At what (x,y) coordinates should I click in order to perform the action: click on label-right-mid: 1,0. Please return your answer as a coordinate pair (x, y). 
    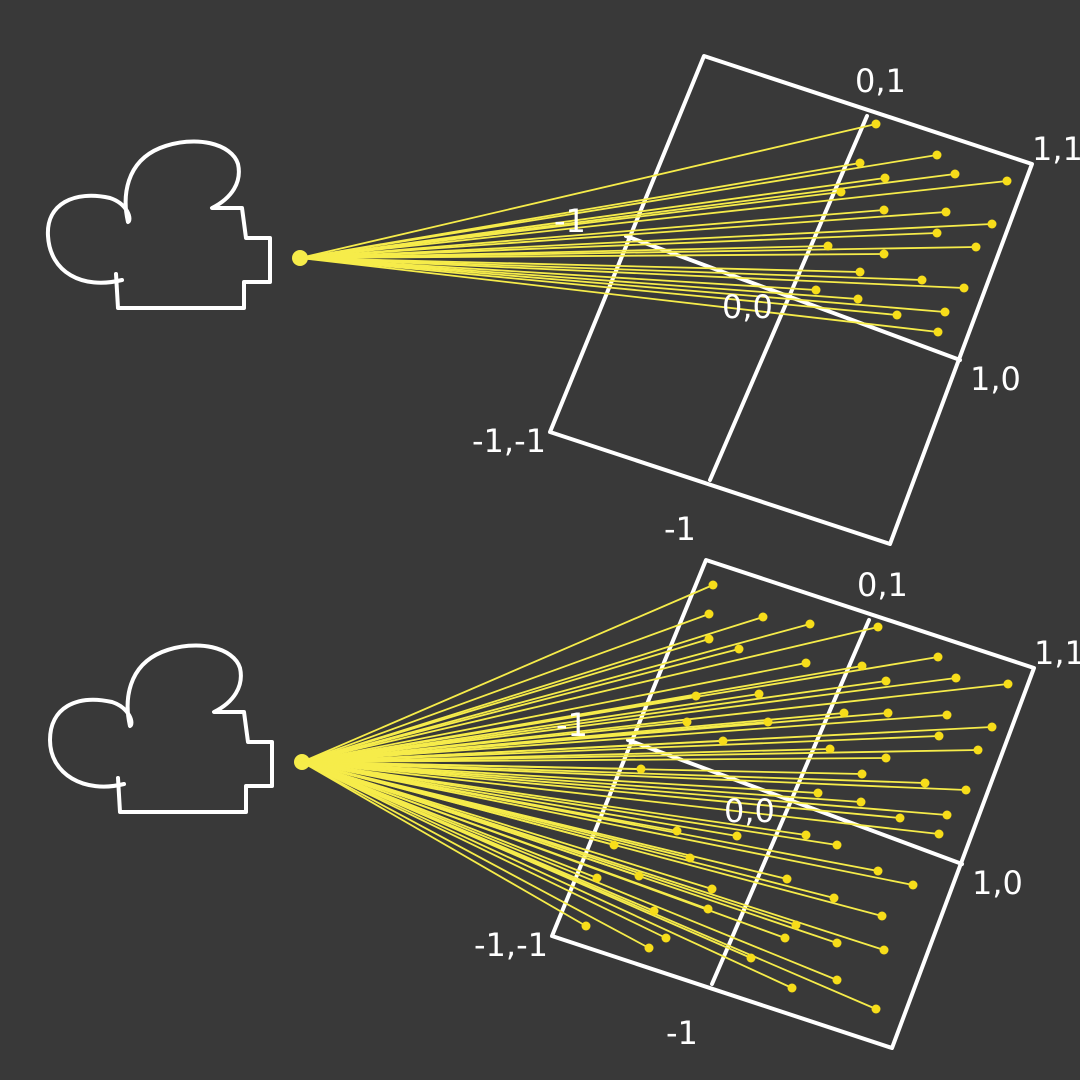
    Looking at the image, I should click on (997, 883).